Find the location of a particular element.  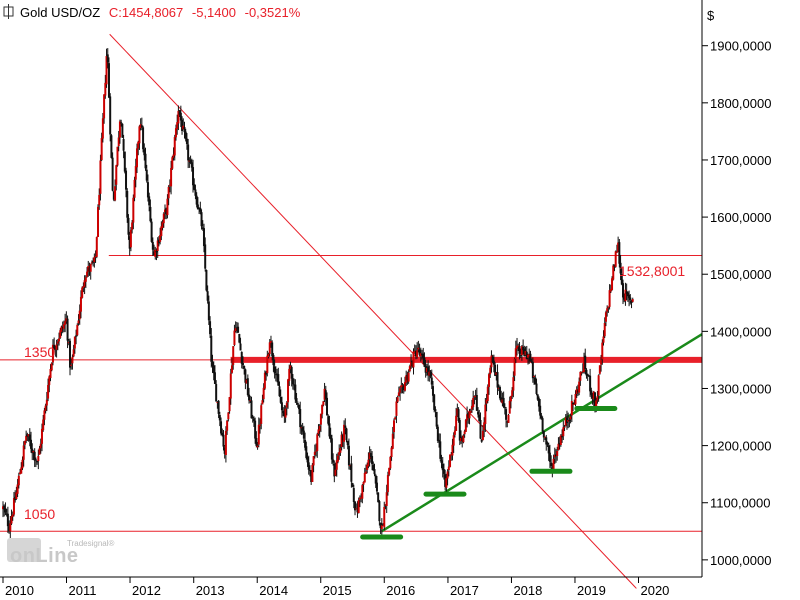

y-tick-label: 1900,0000 is located at coordinates (740, 46).